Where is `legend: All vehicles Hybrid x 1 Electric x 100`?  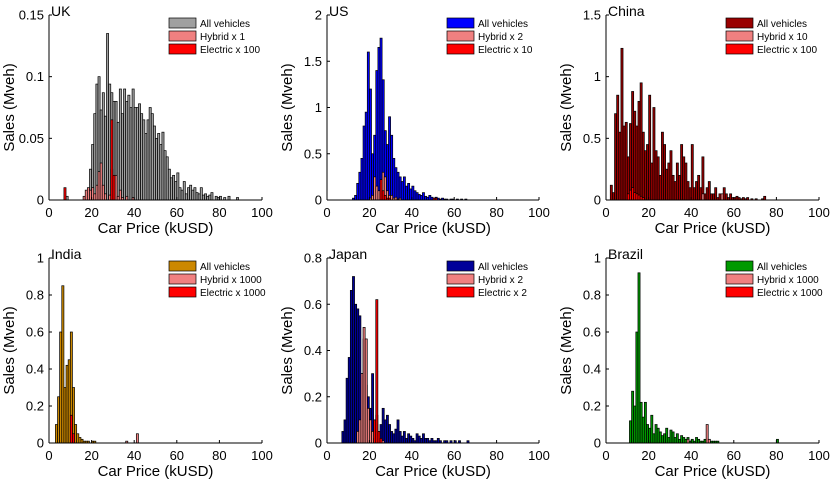 legend: All vehicles Hybrid x 1 Electric x 100 is located at coordinates (214, 36).